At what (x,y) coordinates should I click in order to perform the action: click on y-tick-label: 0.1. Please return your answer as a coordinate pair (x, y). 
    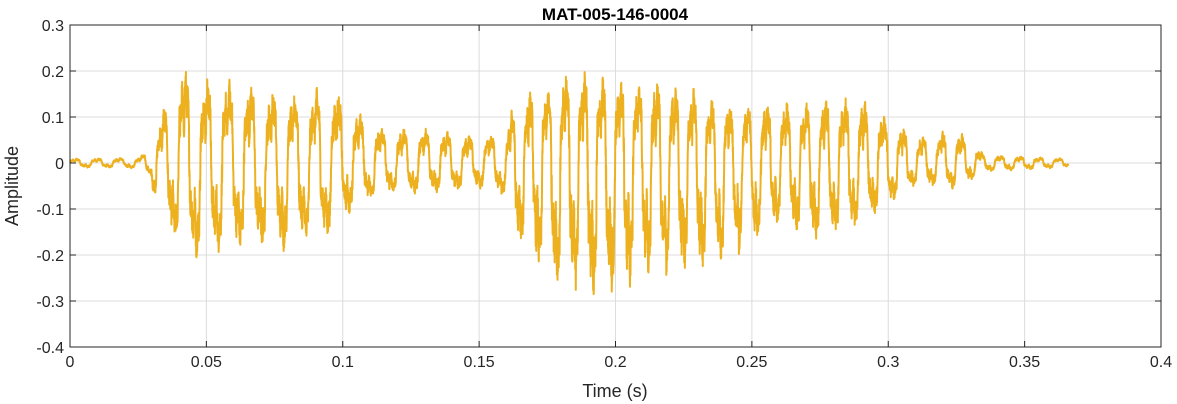
    Looking at the image, I should click on (53, 118).